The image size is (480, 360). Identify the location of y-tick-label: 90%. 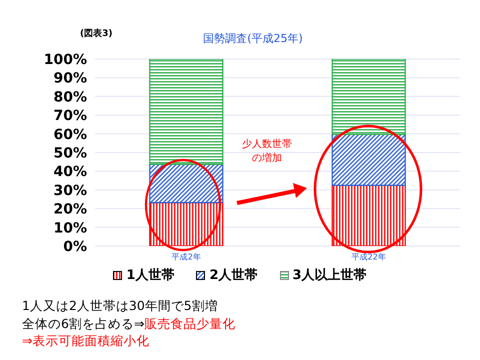
(70, 78).